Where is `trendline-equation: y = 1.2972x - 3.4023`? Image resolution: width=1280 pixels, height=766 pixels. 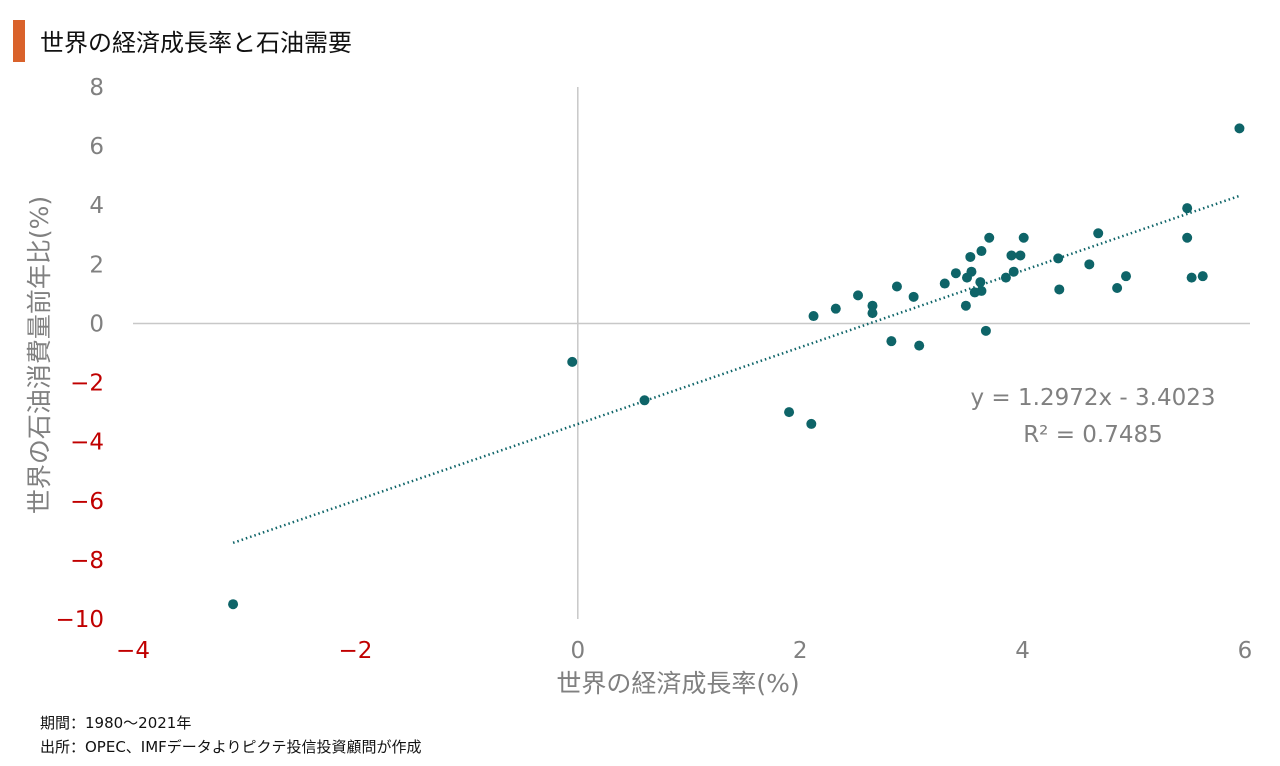 trendline-equation: y = 1.2972x - 3.4023 is located at coordinates (1093, 398).